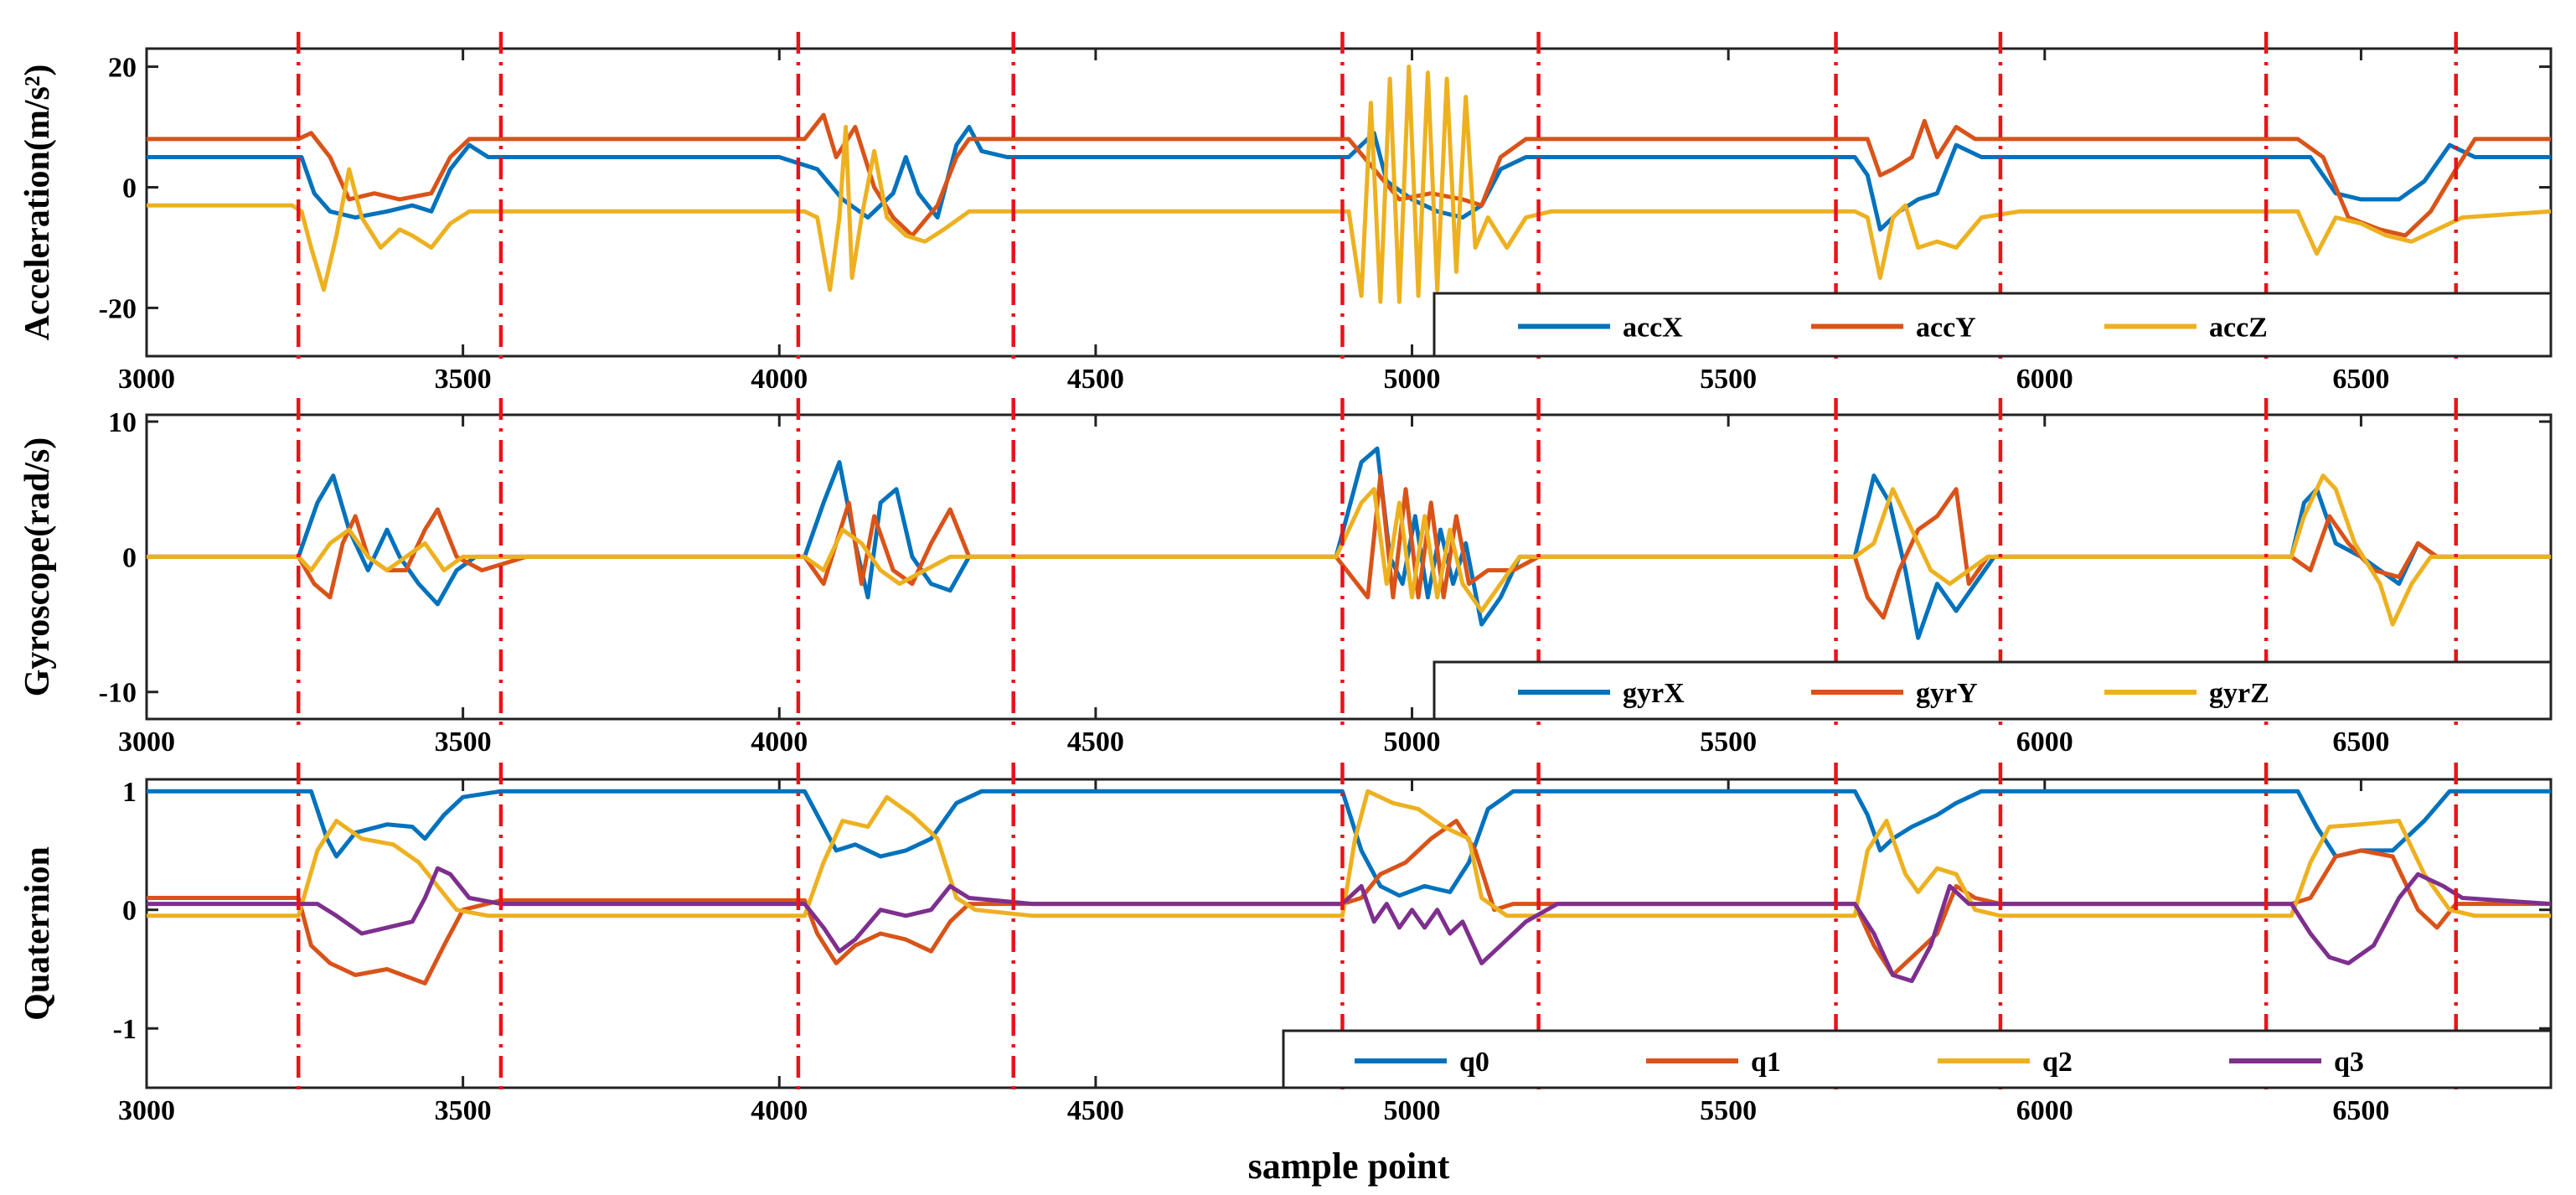  Describe the element at coordinates (118, 308) in the screenshot. I see `y-tick-label: -20` at that location.